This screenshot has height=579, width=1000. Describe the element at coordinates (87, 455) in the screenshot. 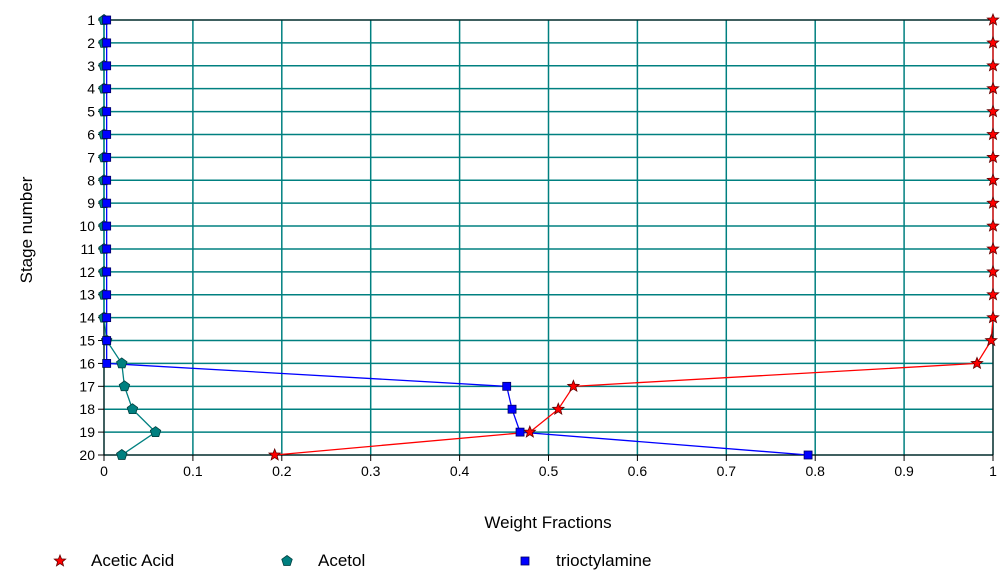

I see `y-tick-label: 20` at that location.